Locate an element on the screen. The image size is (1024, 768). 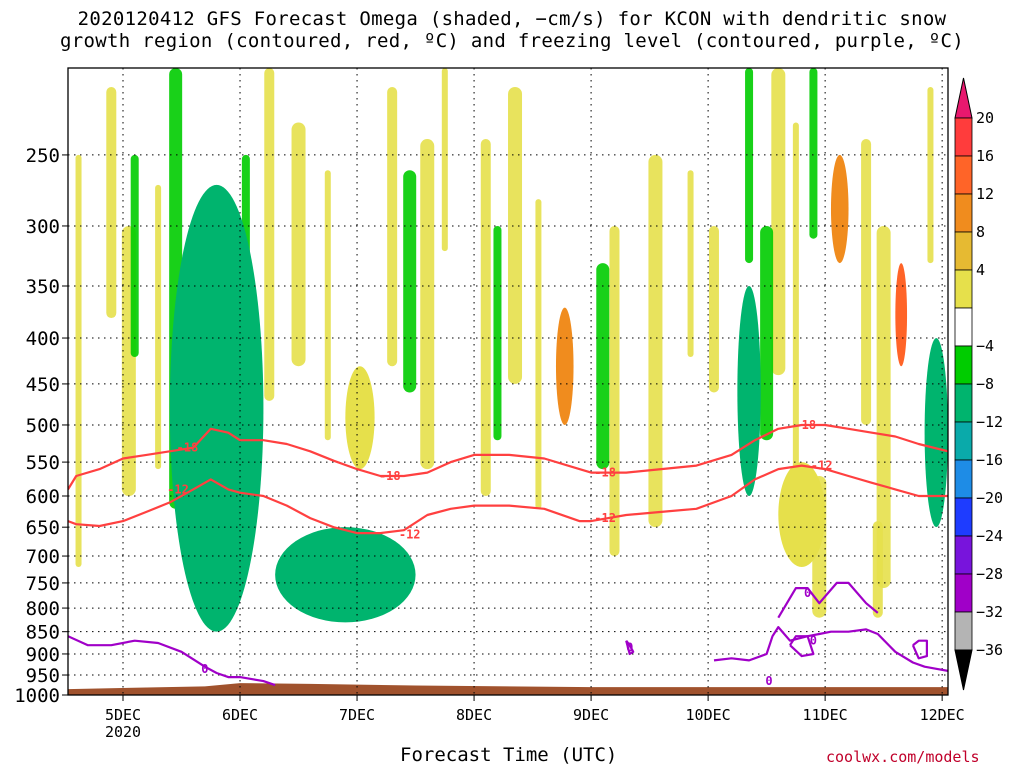
x-tick-label: 5DEC is located at coordinates (123, 715).